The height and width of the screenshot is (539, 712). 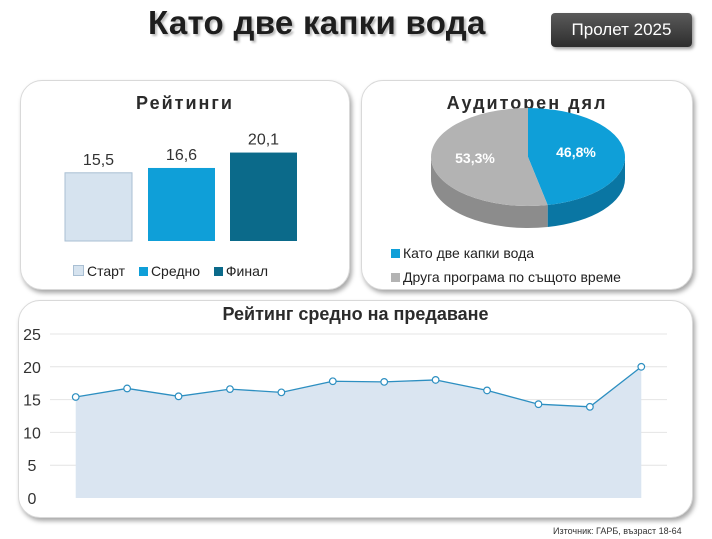 What do you see at coordinates (98, 160) in the screenshot?
I see `bar-value-label-start: 15,5` at bounding box center [98, 160].